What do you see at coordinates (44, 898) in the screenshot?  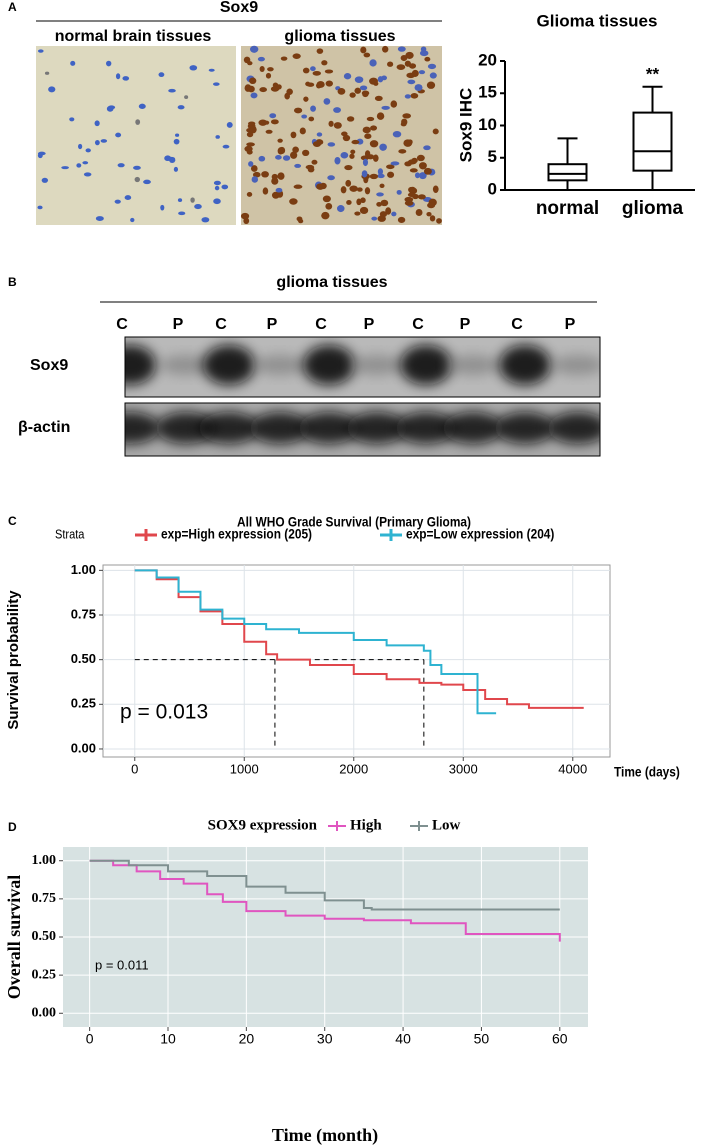 I see `y-tick-label: 0.75` at bounding box center [44, 898].